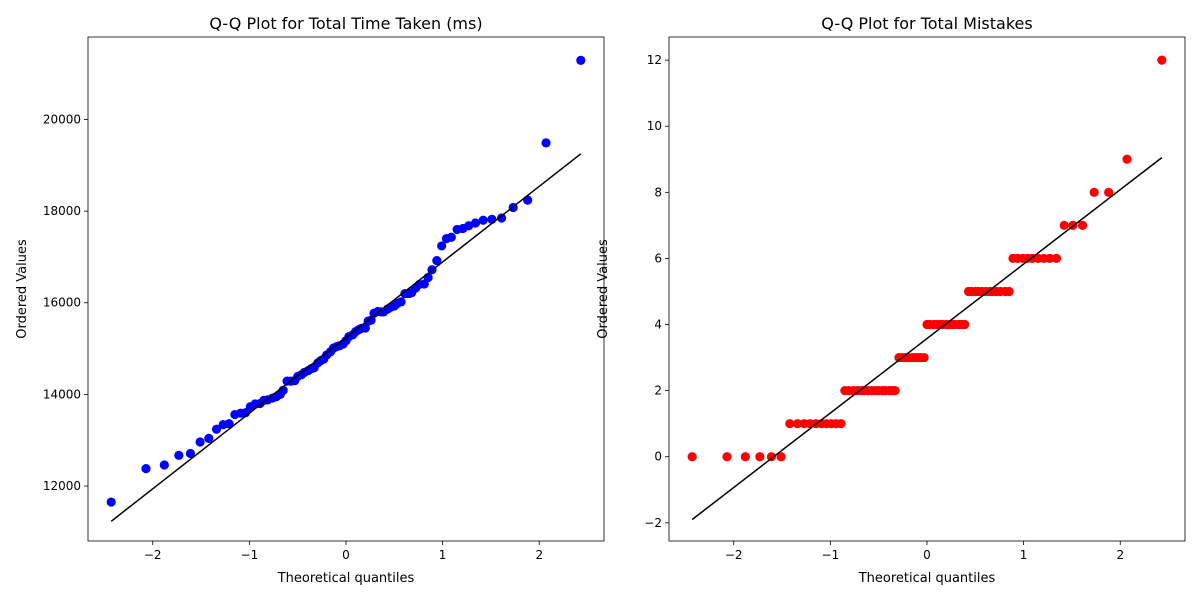 Image resolution: width=1200 pixels, height=600 pixels. What do you see at coordinates (653, 523) in the screenshot?
I see `y-tick-label: −2` at bounding box center [653, 523].